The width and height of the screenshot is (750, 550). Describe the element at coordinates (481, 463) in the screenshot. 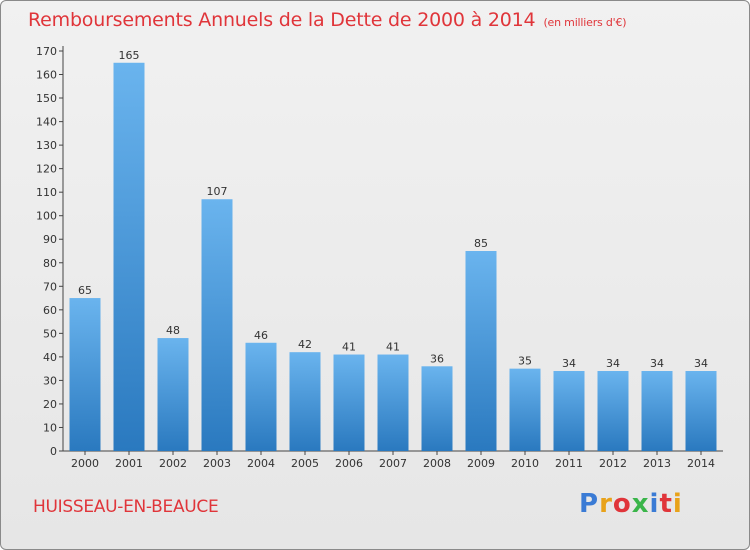

I see `x-tick-label: 2009` at that location.